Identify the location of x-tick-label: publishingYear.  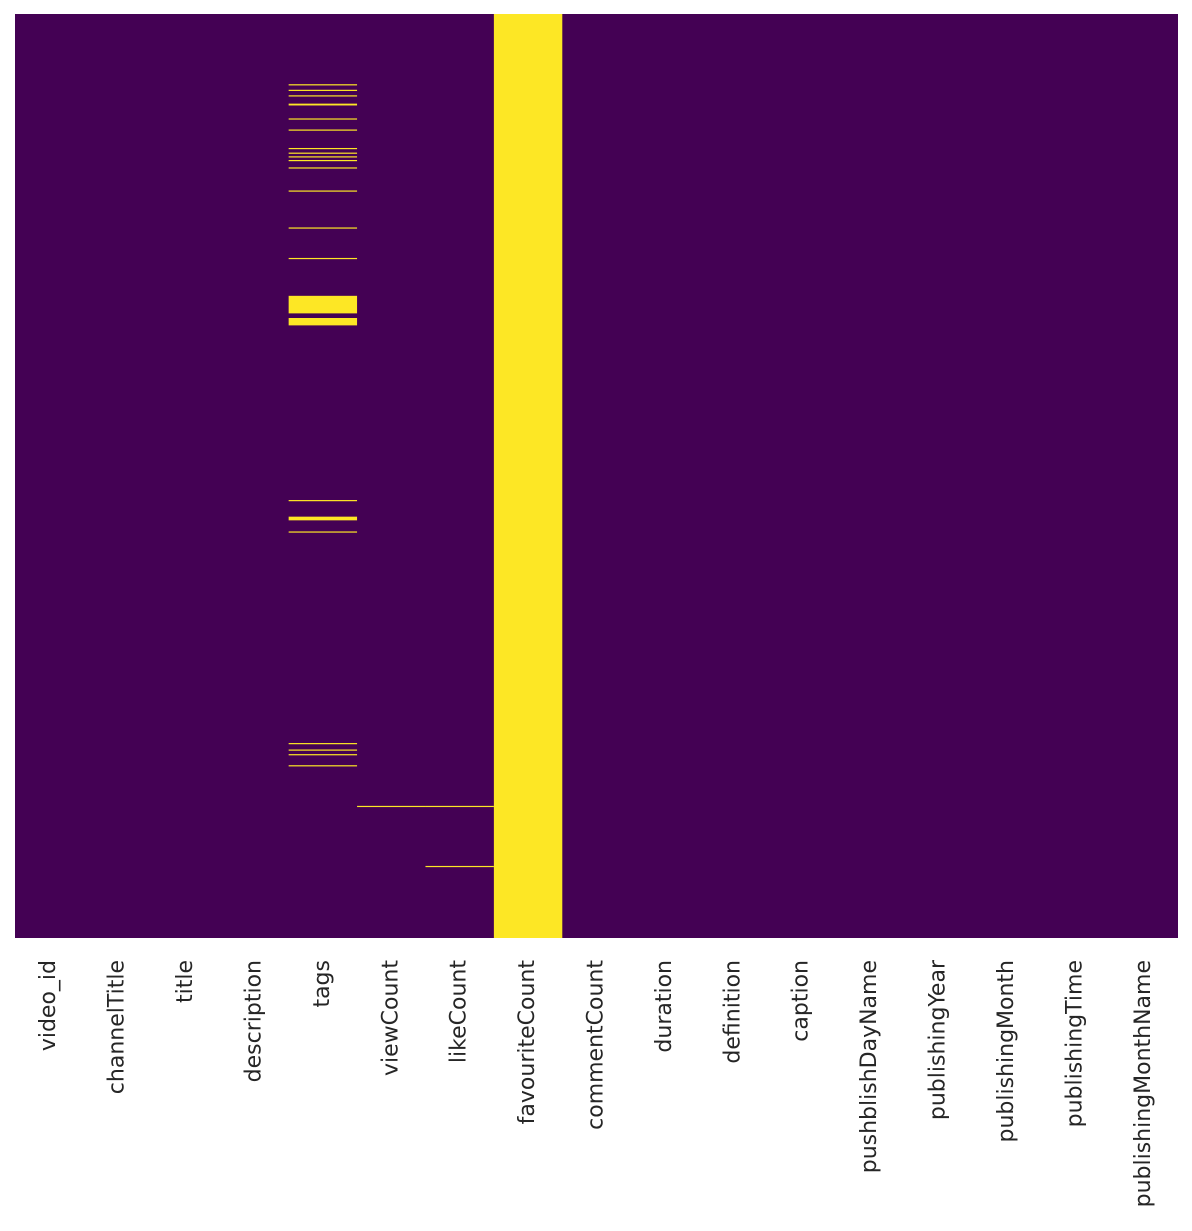
(938, 1039).